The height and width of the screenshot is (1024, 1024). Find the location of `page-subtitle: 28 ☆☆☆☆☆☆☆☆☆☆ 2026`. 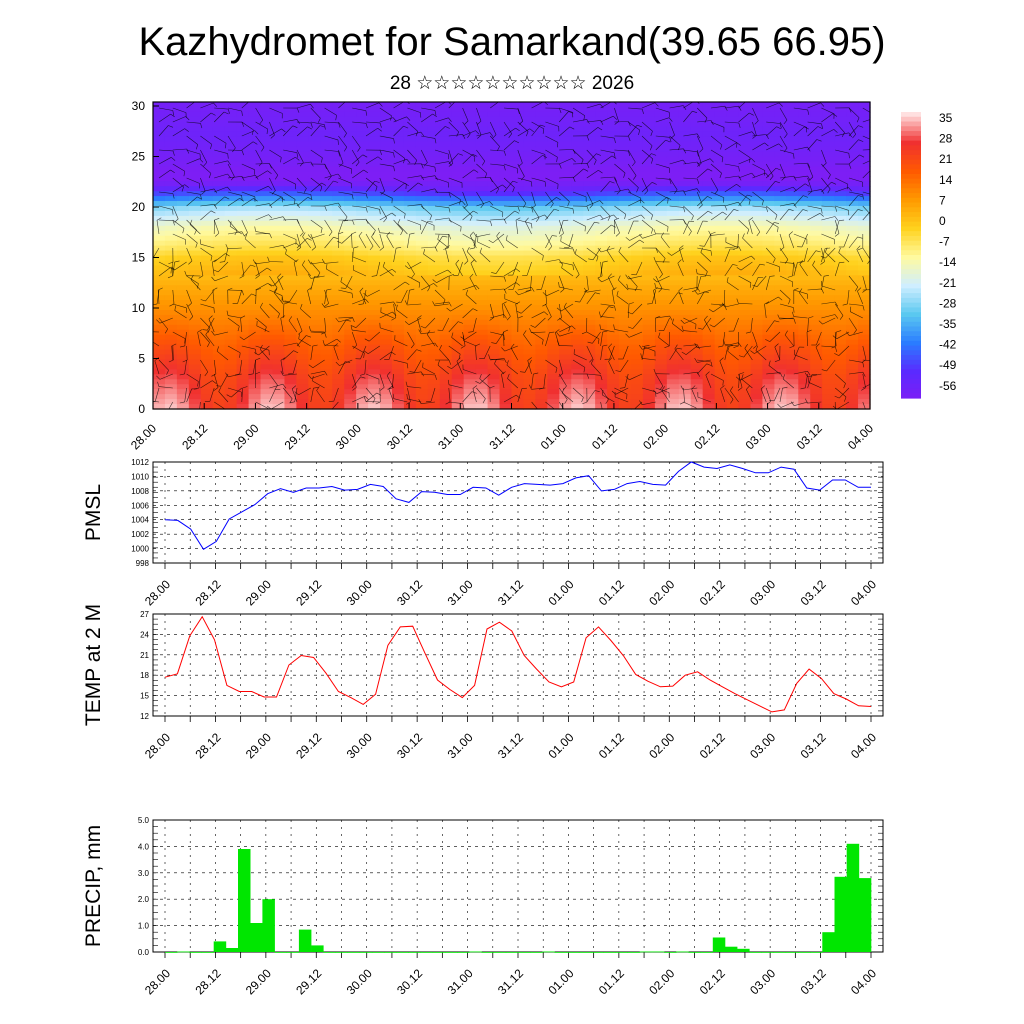

page-subtitle: 28 ☆☆☆☆☆☆☆☆☆☆ 2026 is located at coordinates (512, 83).